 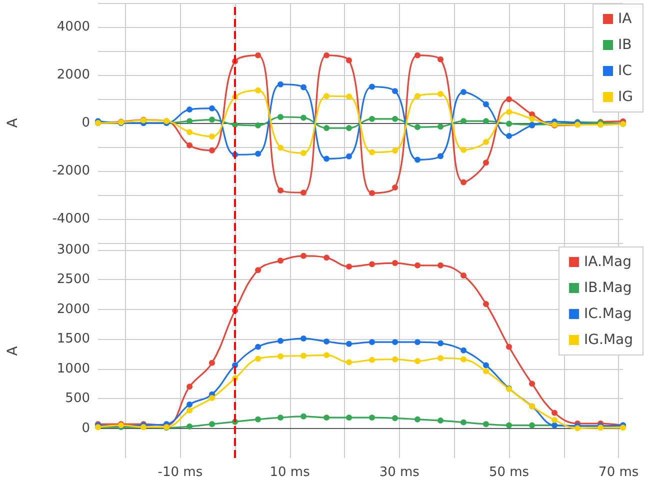 I want to click on legend-label: IA.Mag, so click(x=608, y=262).